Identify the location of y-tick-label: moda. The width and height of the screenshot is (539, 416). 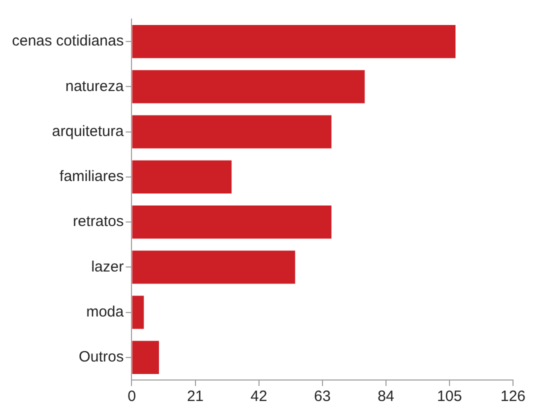
(105, 311).